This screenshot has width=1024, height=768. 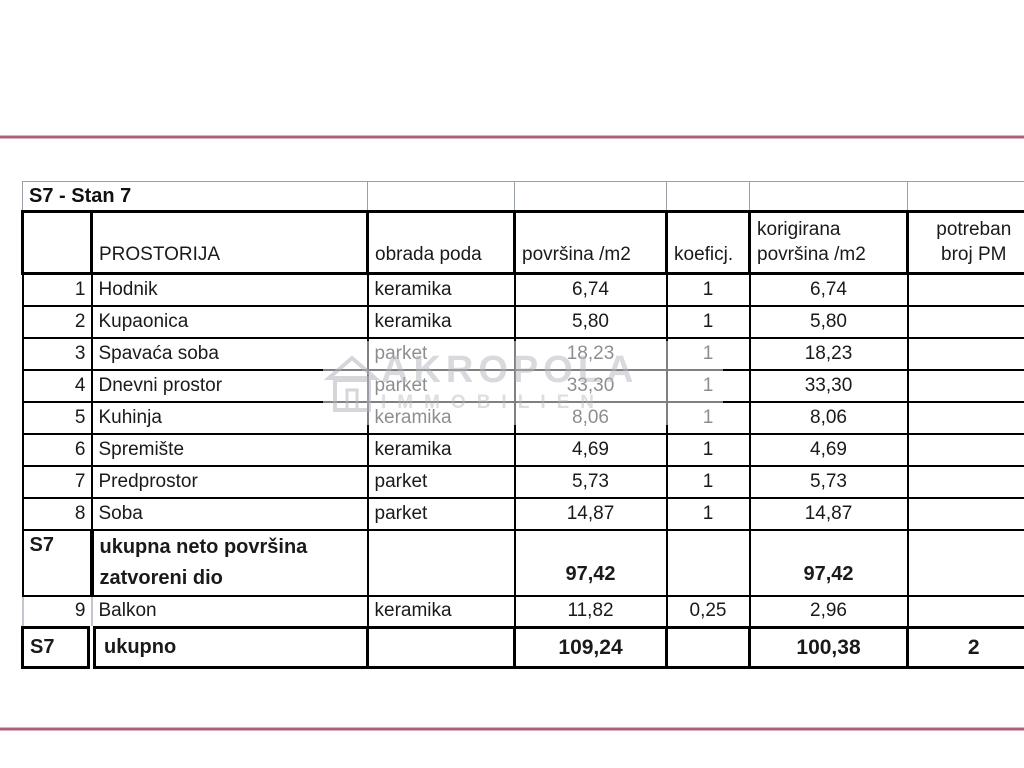 I want to click on subtotal-area: 97,42, so click(x=590, y=562).